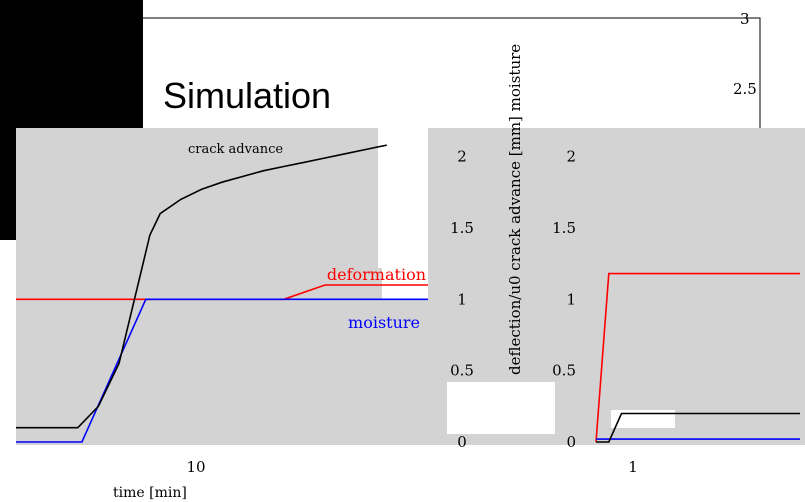 Image resolution: width=805 pixels, height=502 pixels. What do you see at coordinates (571, 299) in the screenshot?
I see `right-left-tick-1: 1` at bounding box center [571, 299].